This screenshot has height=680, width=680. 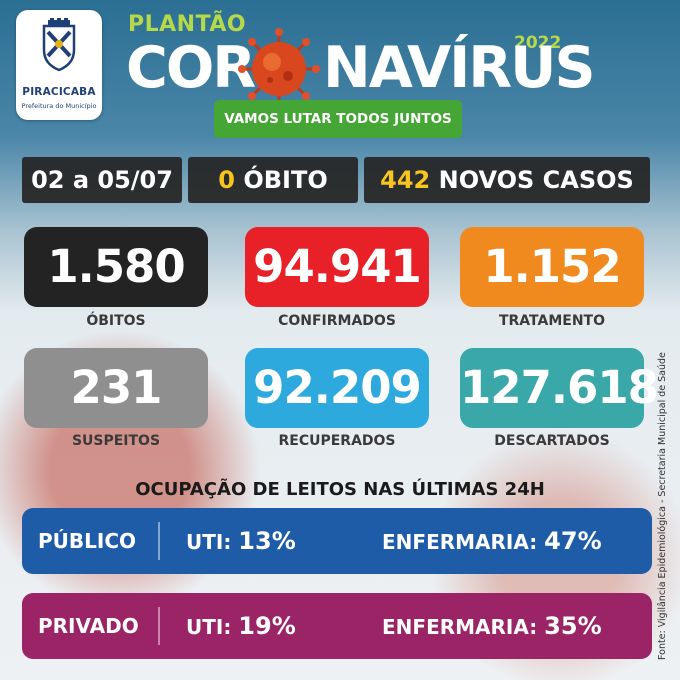 I want to click on new-cases-label: NOVOS CASOS, so click(x=536, y=180).